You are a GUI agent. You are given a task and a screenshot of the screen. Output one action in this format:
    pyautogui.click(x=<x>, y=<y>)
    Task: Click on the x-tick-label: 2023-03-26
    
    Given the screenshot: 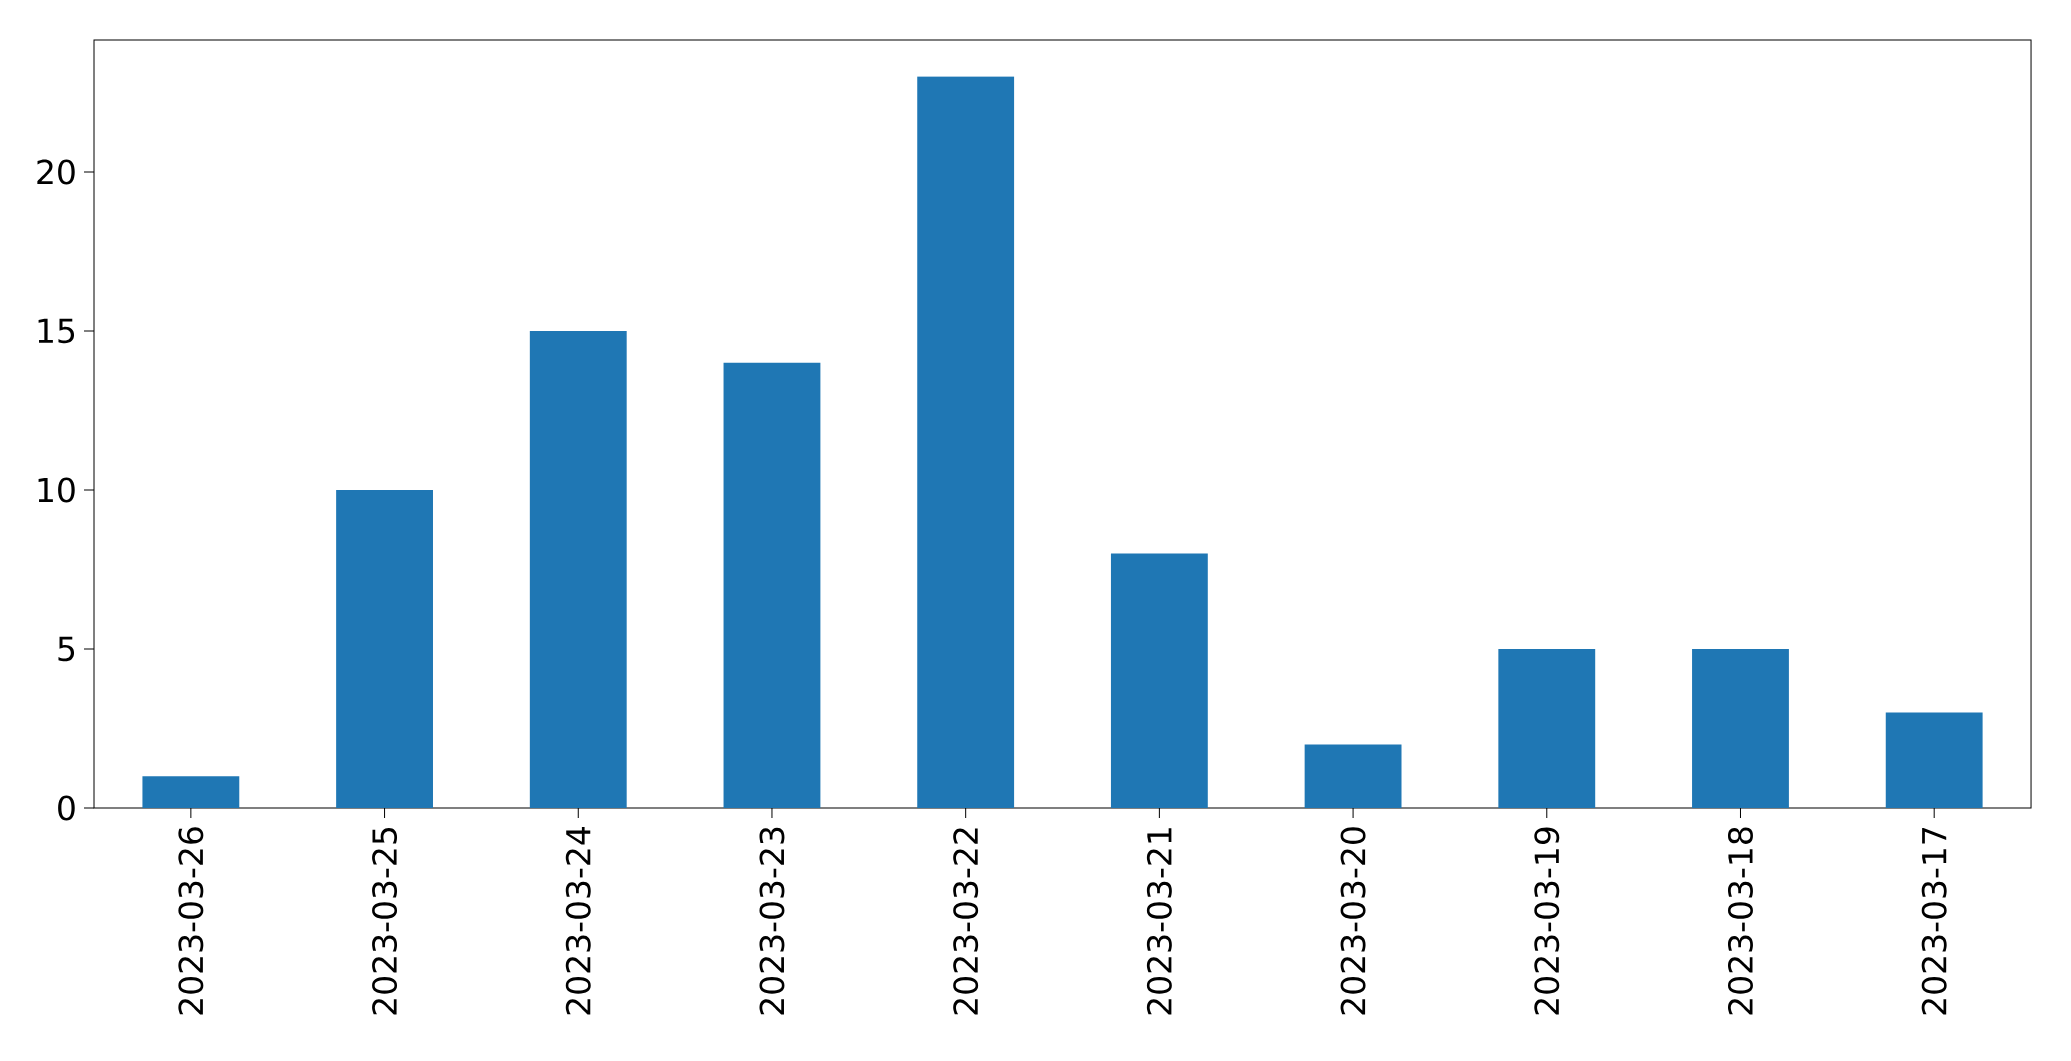 What is the action you would take?
    pyautogui.click(x=191, y=921)
    